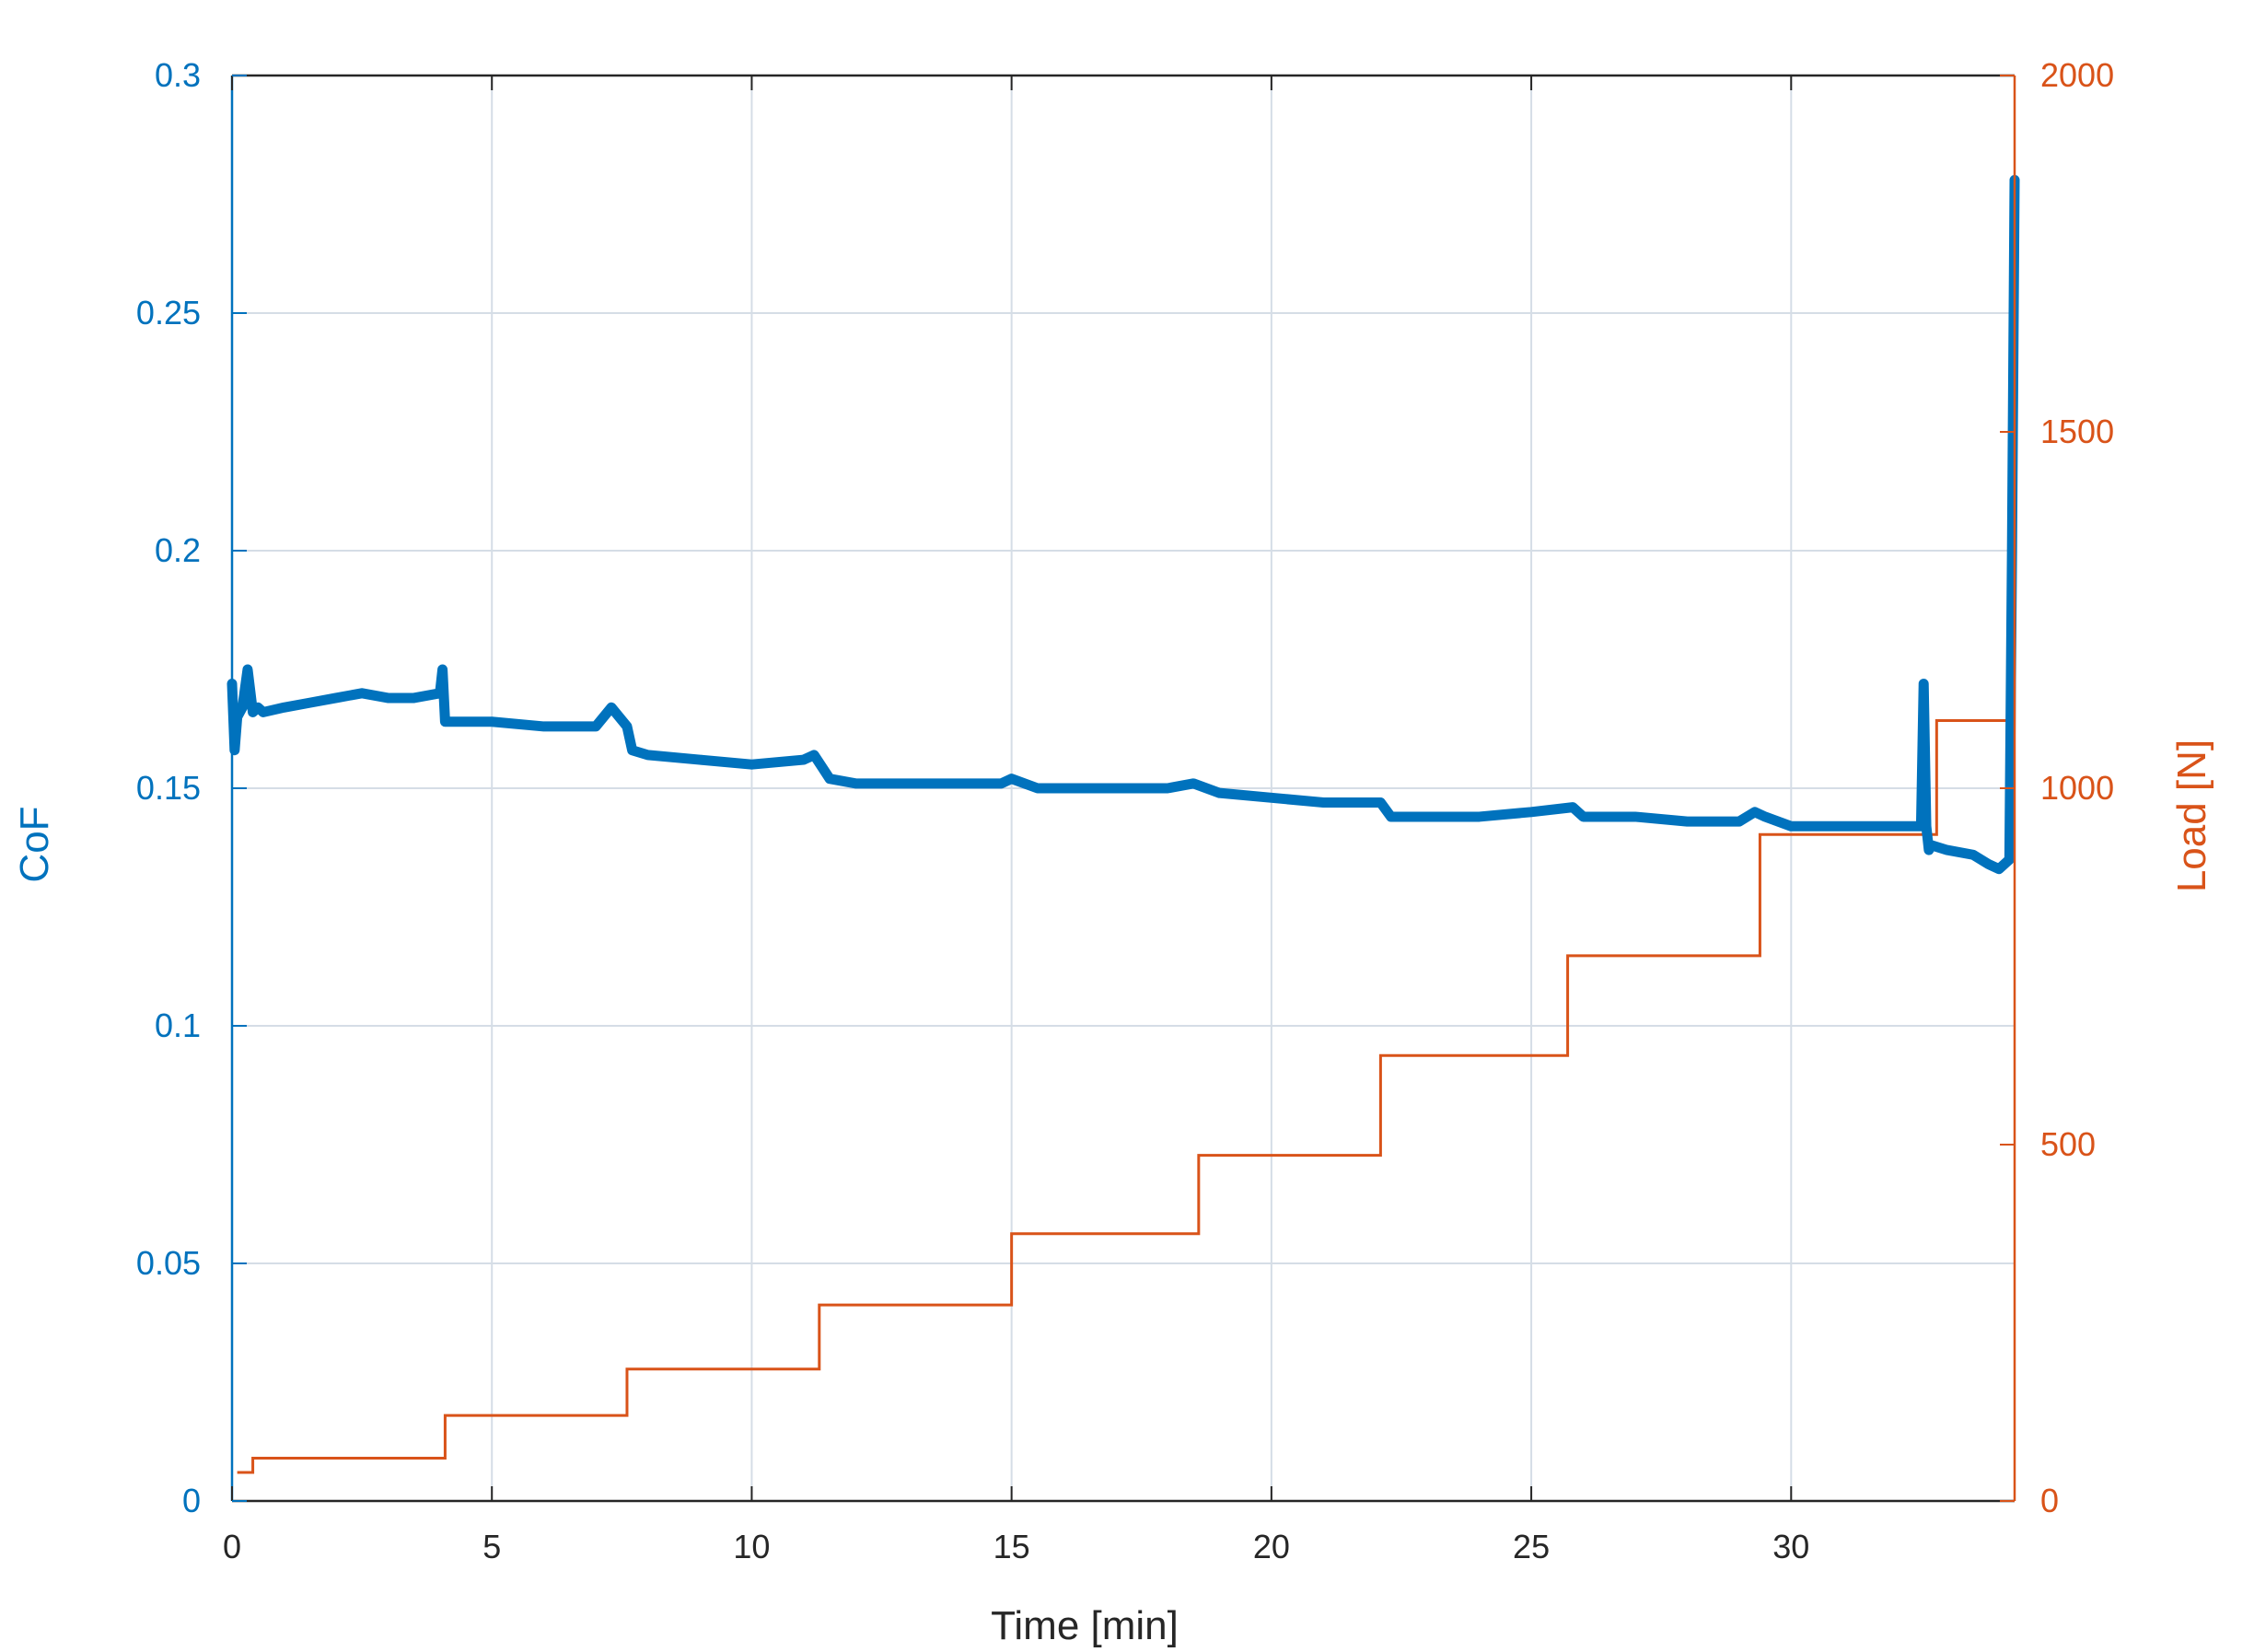 Image resolution: width=2254 pixels, height=1652 pixels. What do you see at coordinates (168, 1263) in the screenshot?
I see `y-left-tick-label: 0.05` at bounding box center [168, 1263].